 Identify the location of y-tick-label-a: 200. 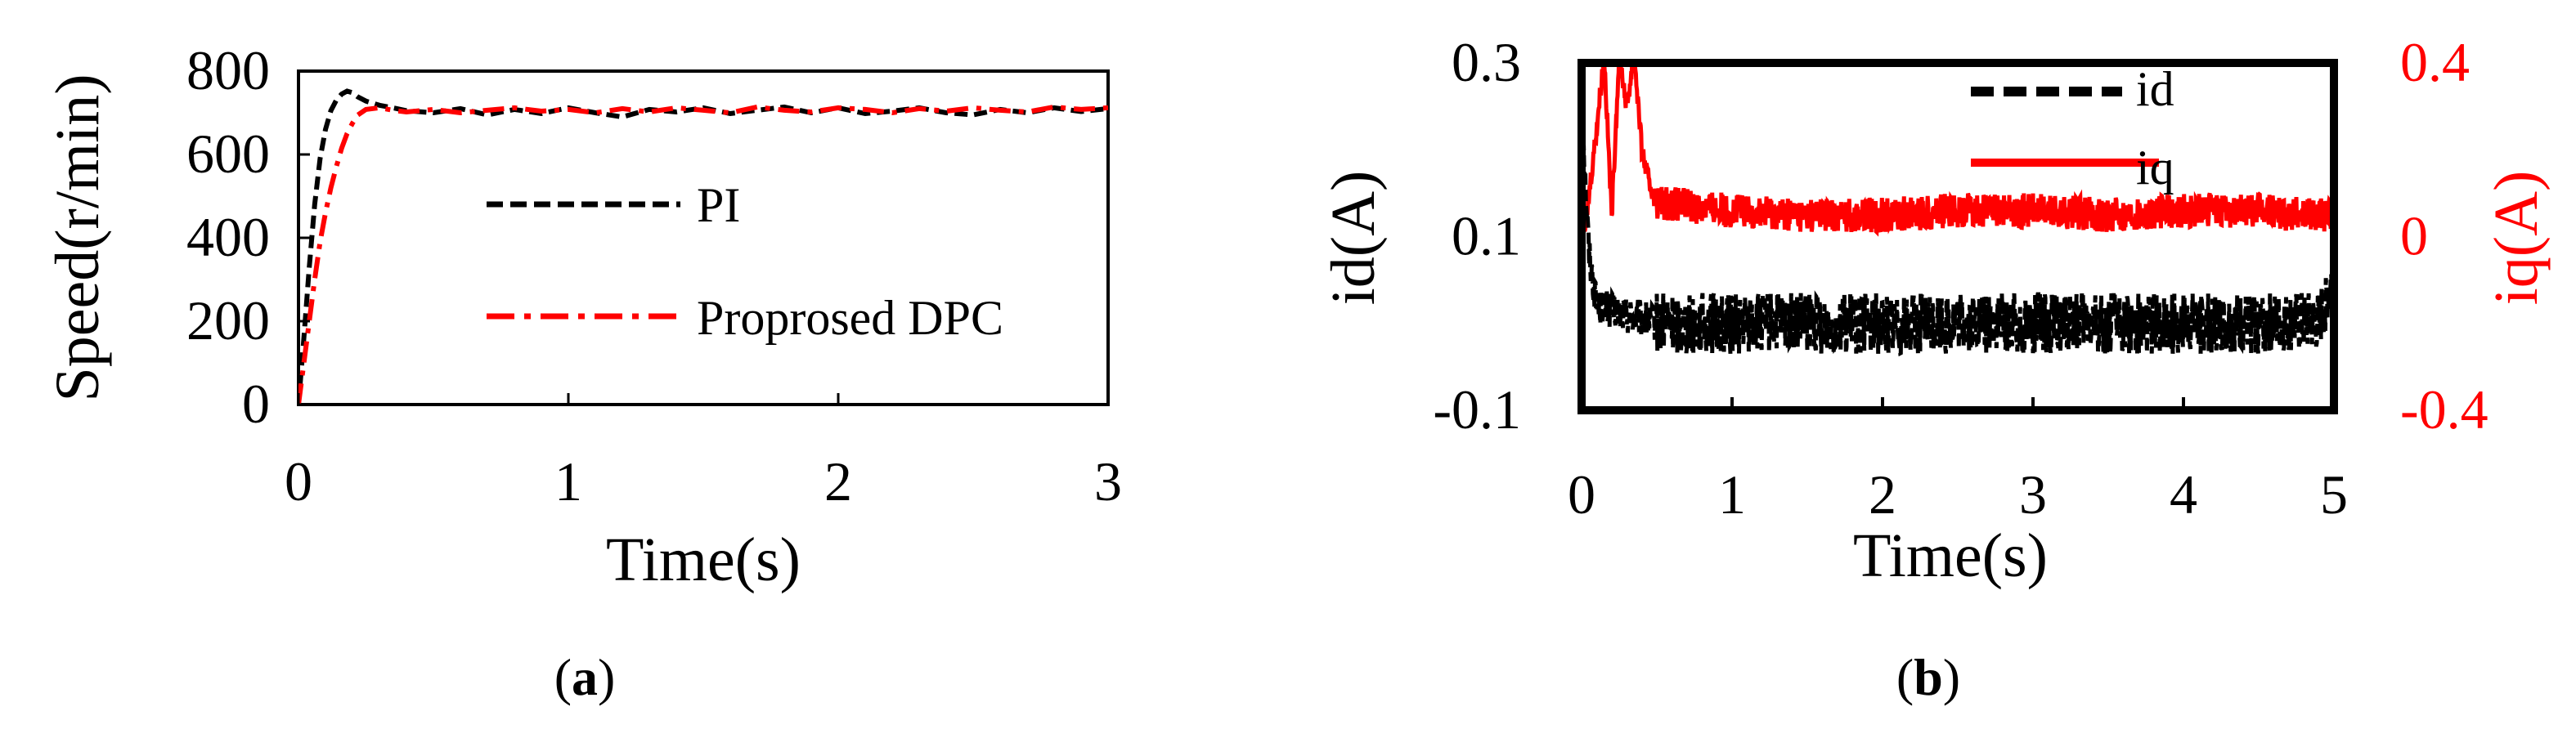
(228, 320).